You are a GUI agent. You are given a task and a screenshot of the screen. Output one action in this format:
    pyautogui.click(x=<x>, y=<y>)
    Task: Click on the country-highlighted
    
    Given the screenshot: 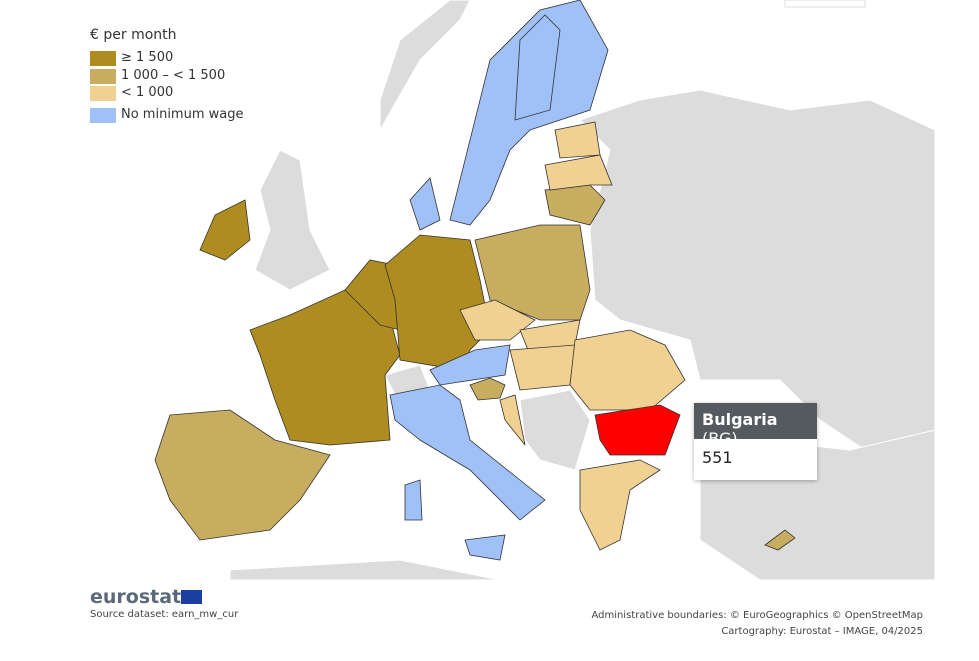 What is the action you would take?
    pyautogui.click(x=637, y=430)
    